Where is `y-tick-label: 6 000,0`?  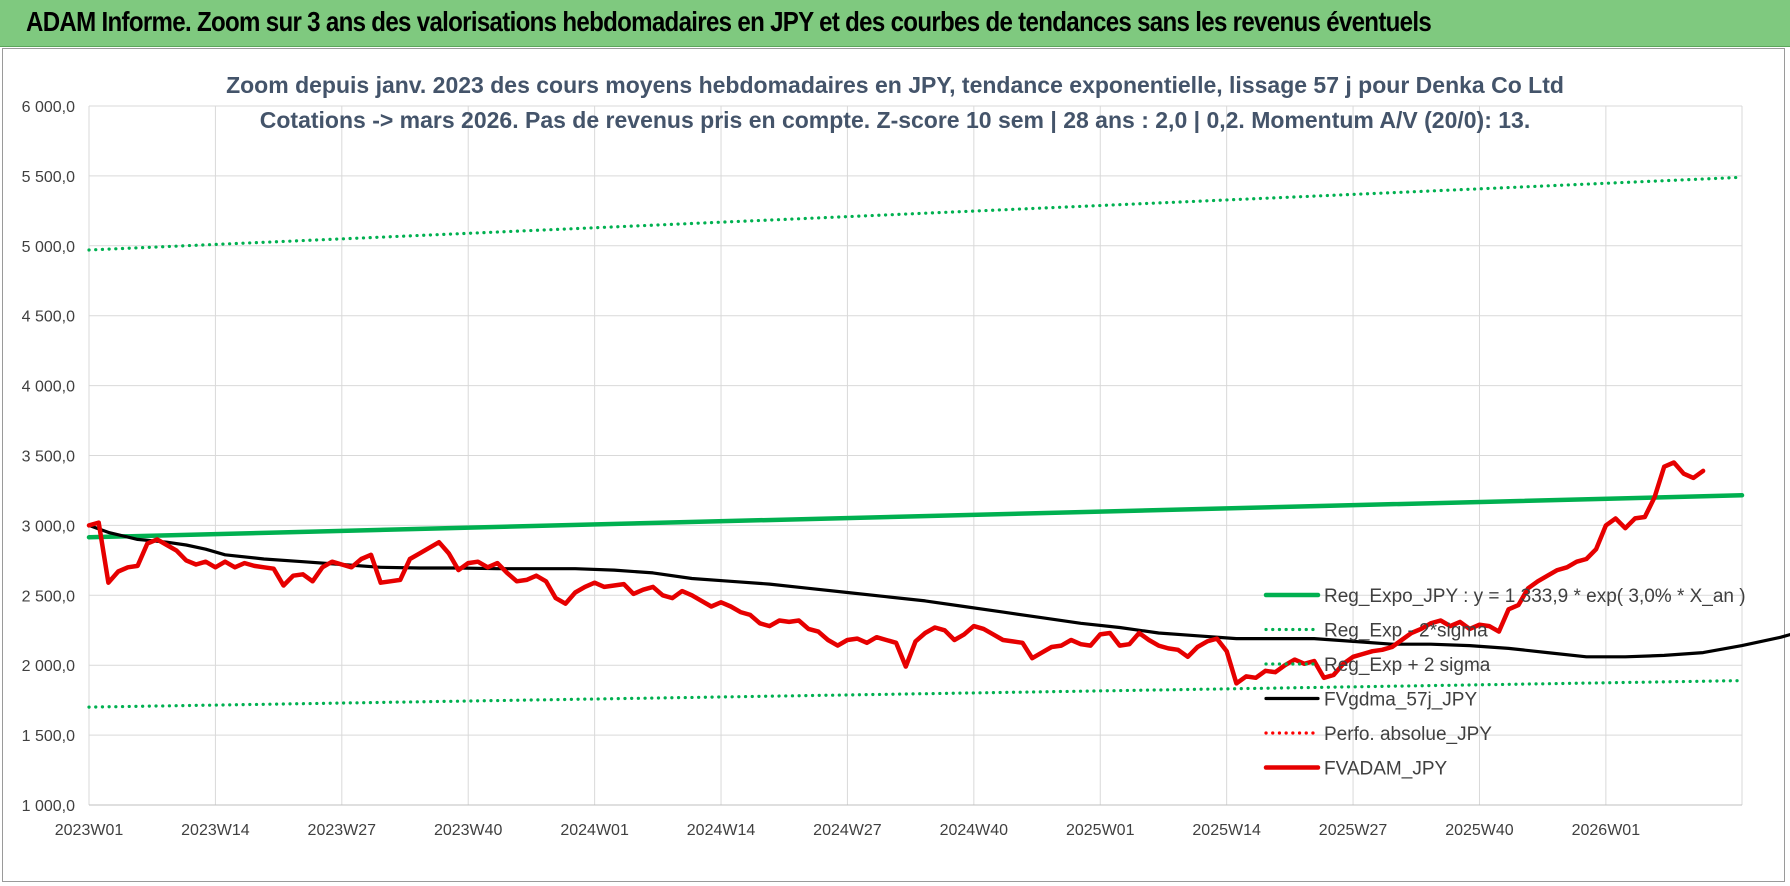 y-tick-label: 6 000,0 is located at coordinates (48, 107).